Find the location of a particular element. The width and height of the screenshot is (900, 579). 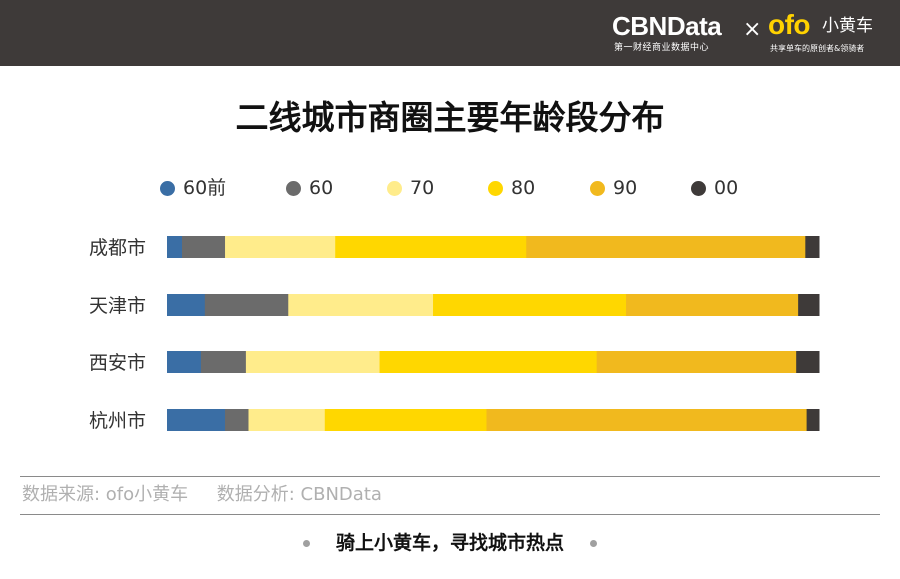

divider-bottom is located at coordinates (450, 514).